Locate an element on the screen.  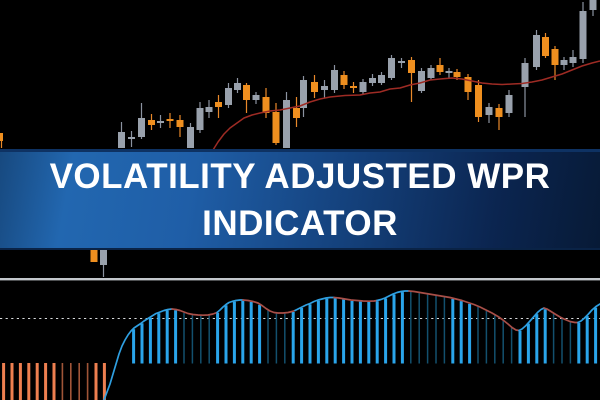
indicator-positive-histogram is located at coordinates (365, 327).